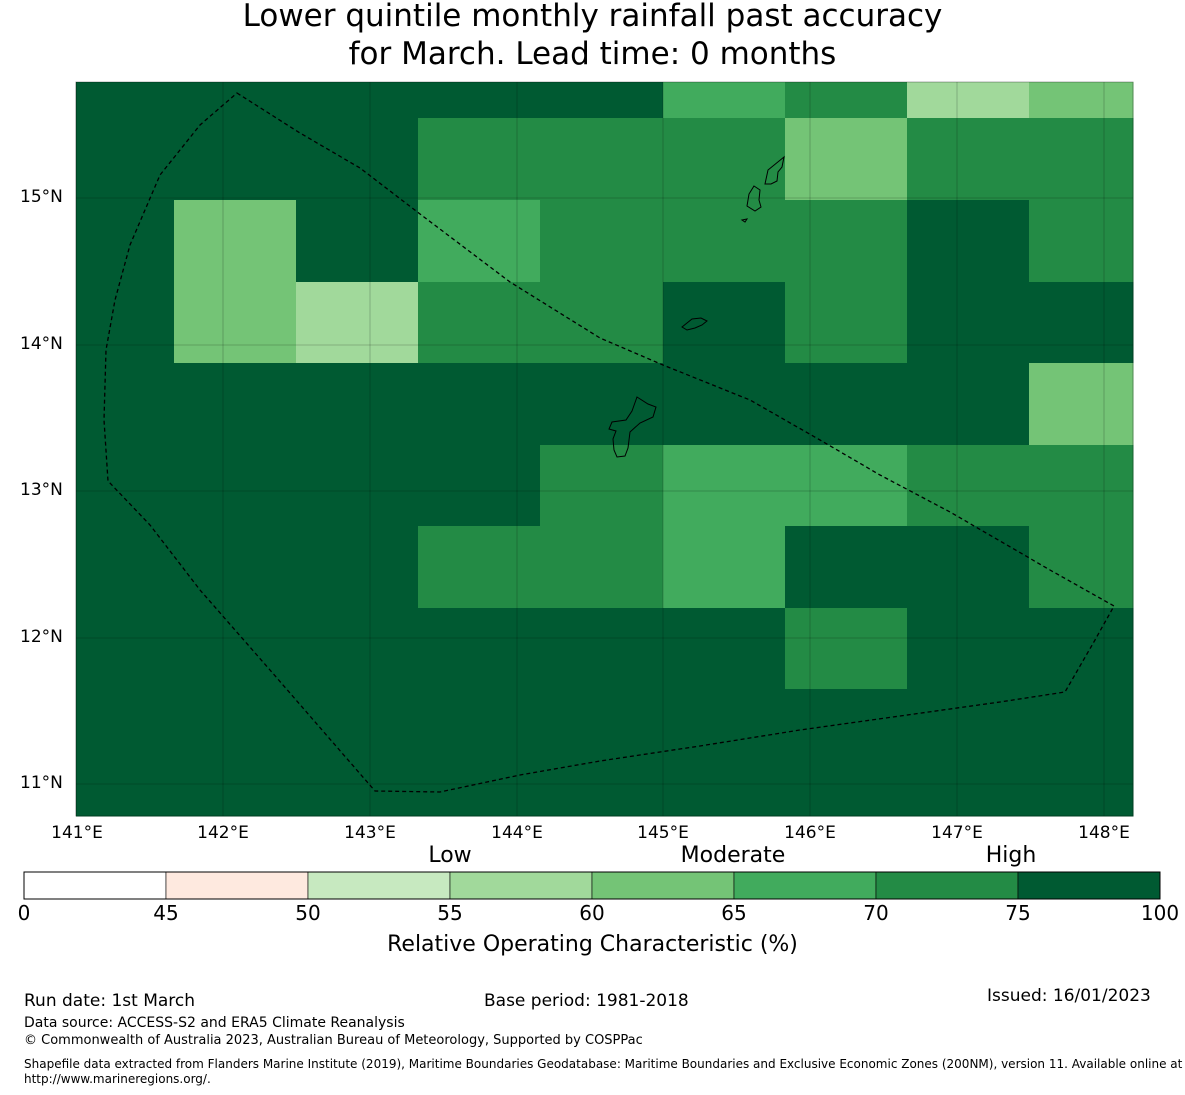 The width and height of the screenshot is (1185, 1095). What do you see at coordinates (1160, 913) in the screenshot?
I see `colorbar-tick-100: 100` at bounding box center [1160, 913].